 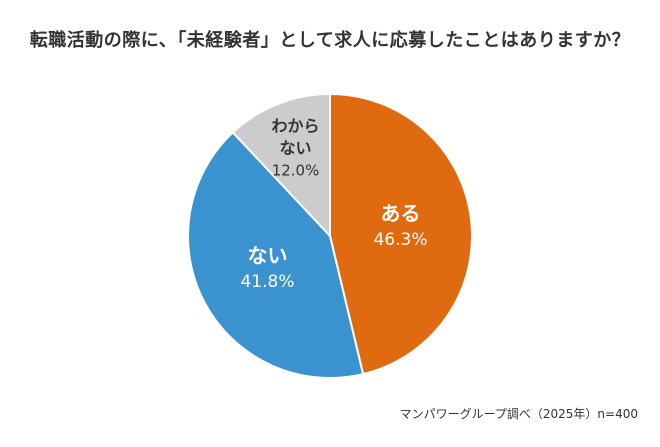 What do you see at coordinates (296, 147) in the screenshot?
I see `slice-category-label-2: ない` at bounding box center [296, 147].